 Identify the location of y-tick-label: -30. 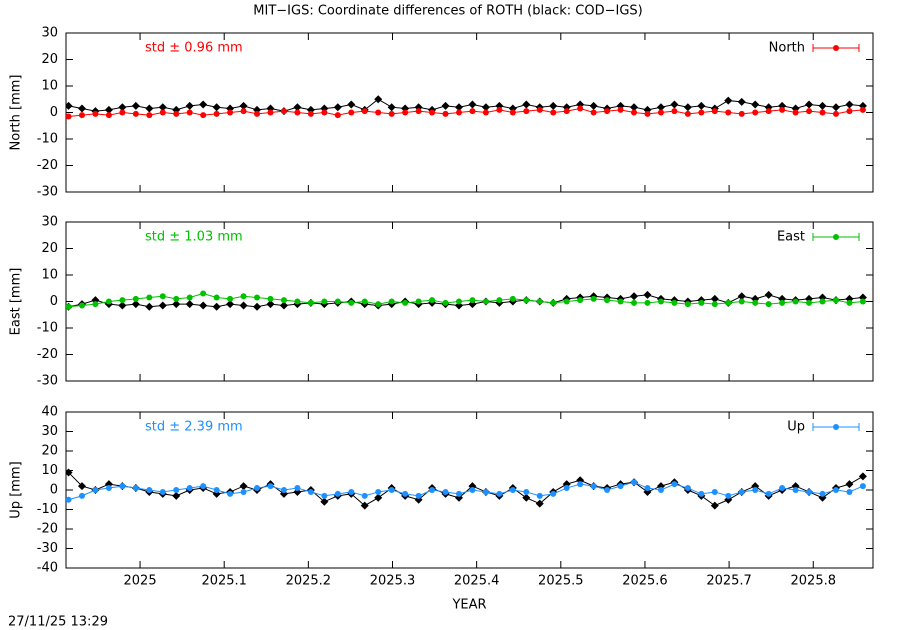
(47, 192).